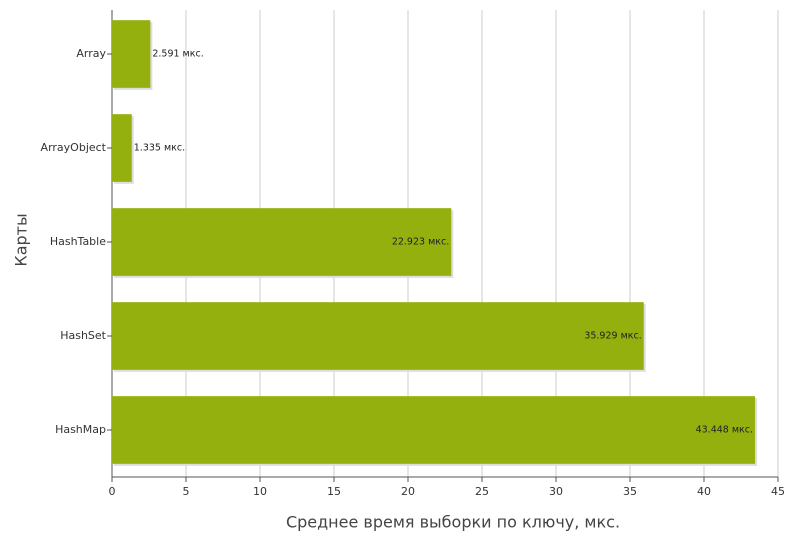  Describe the element at coordinates (78, 241) in the screenshot. I see `y-tick-label: HashTable` at that location.